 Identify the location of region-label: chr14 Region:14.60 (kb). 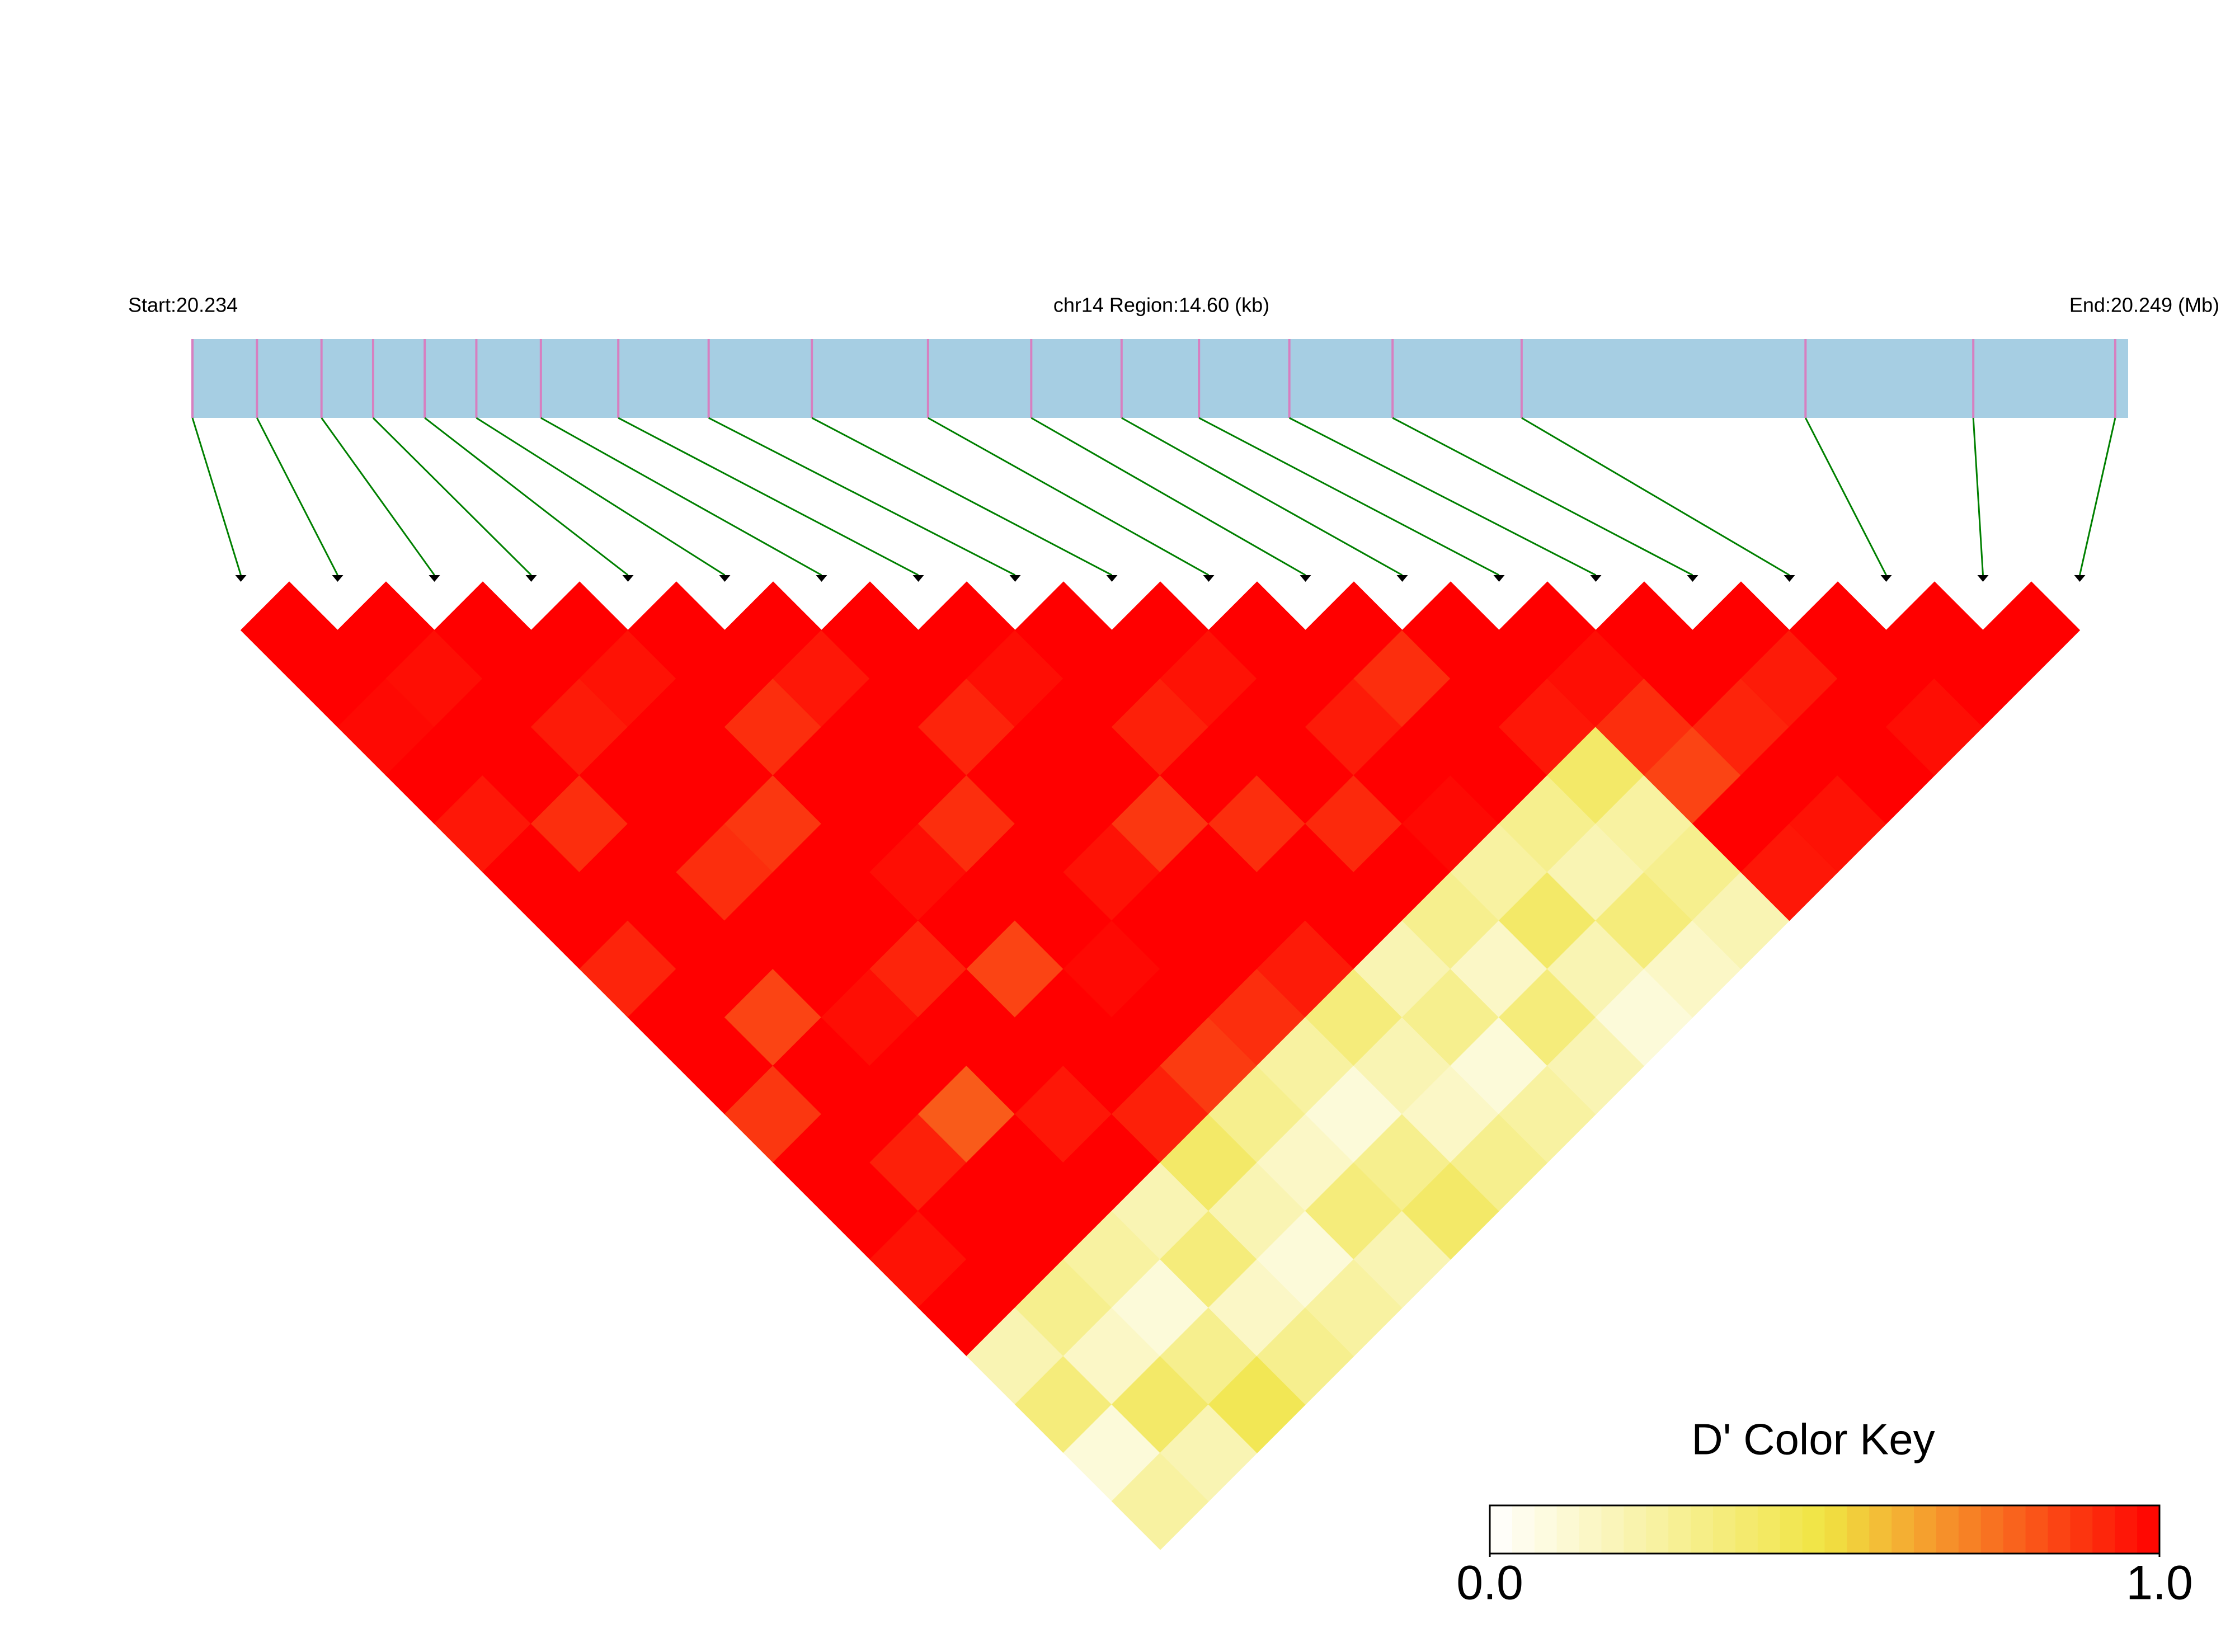
(1161, 306).